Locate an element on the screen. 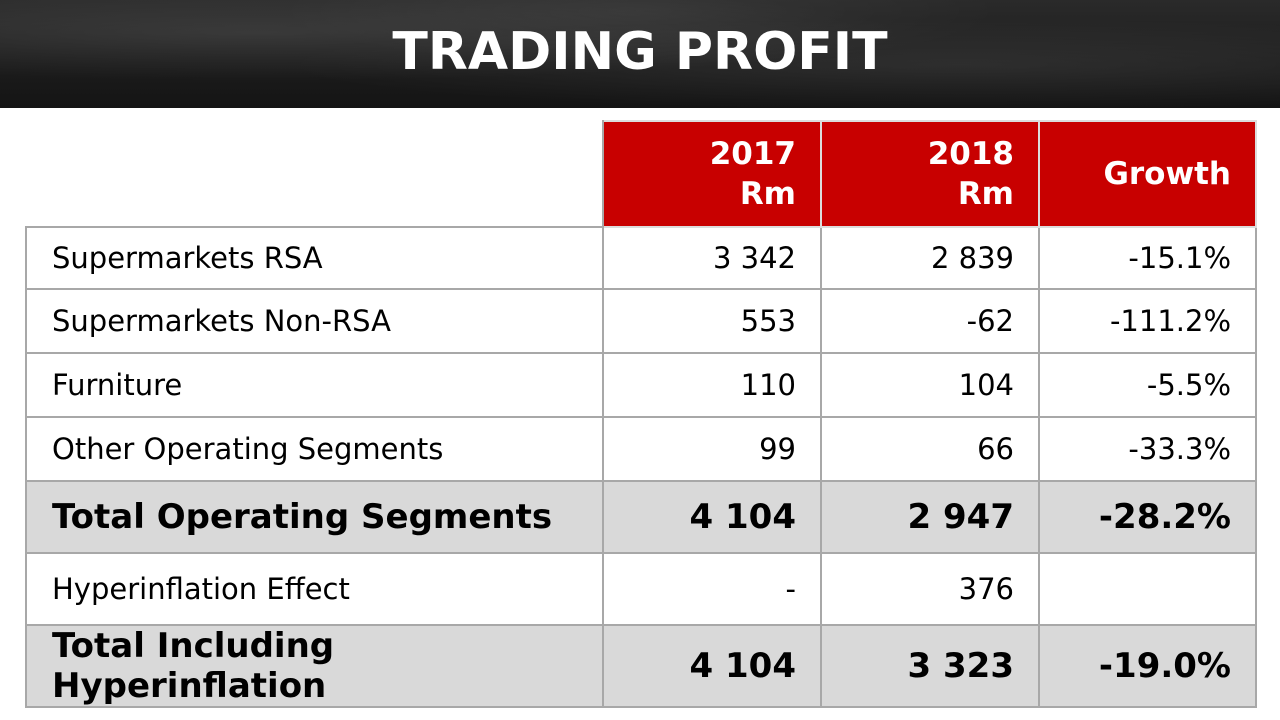  row-label: Other Operating Segments is located at coordinates (314, 449).